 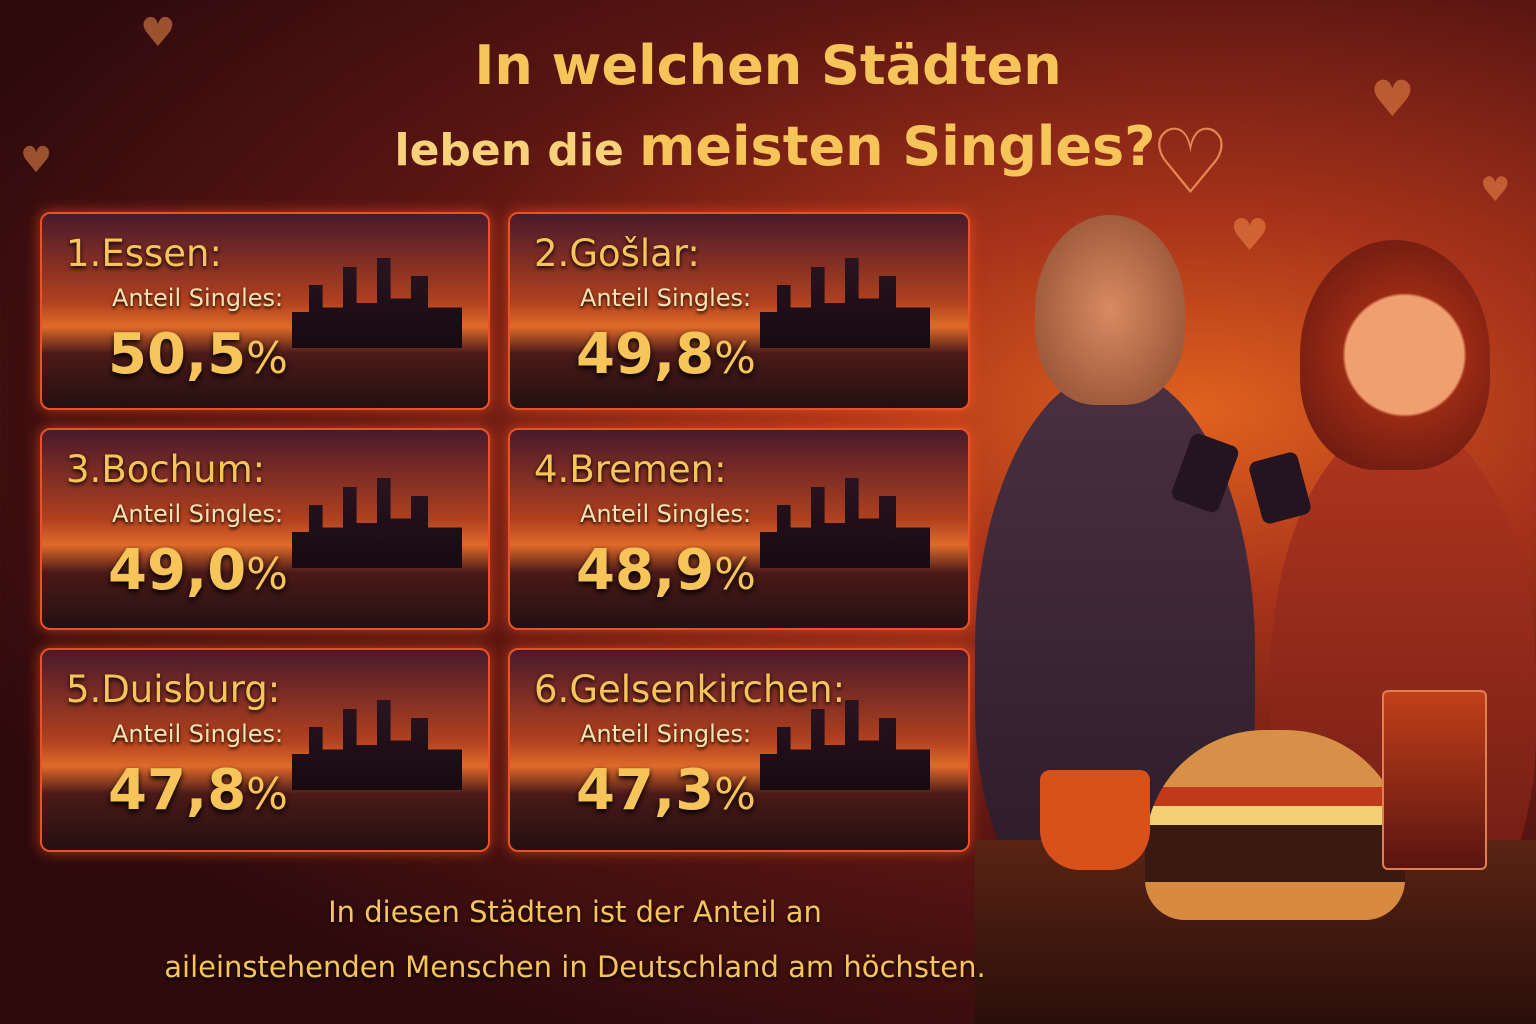 I want to click on drink-glass-icon, so click(x=1434, y=780).